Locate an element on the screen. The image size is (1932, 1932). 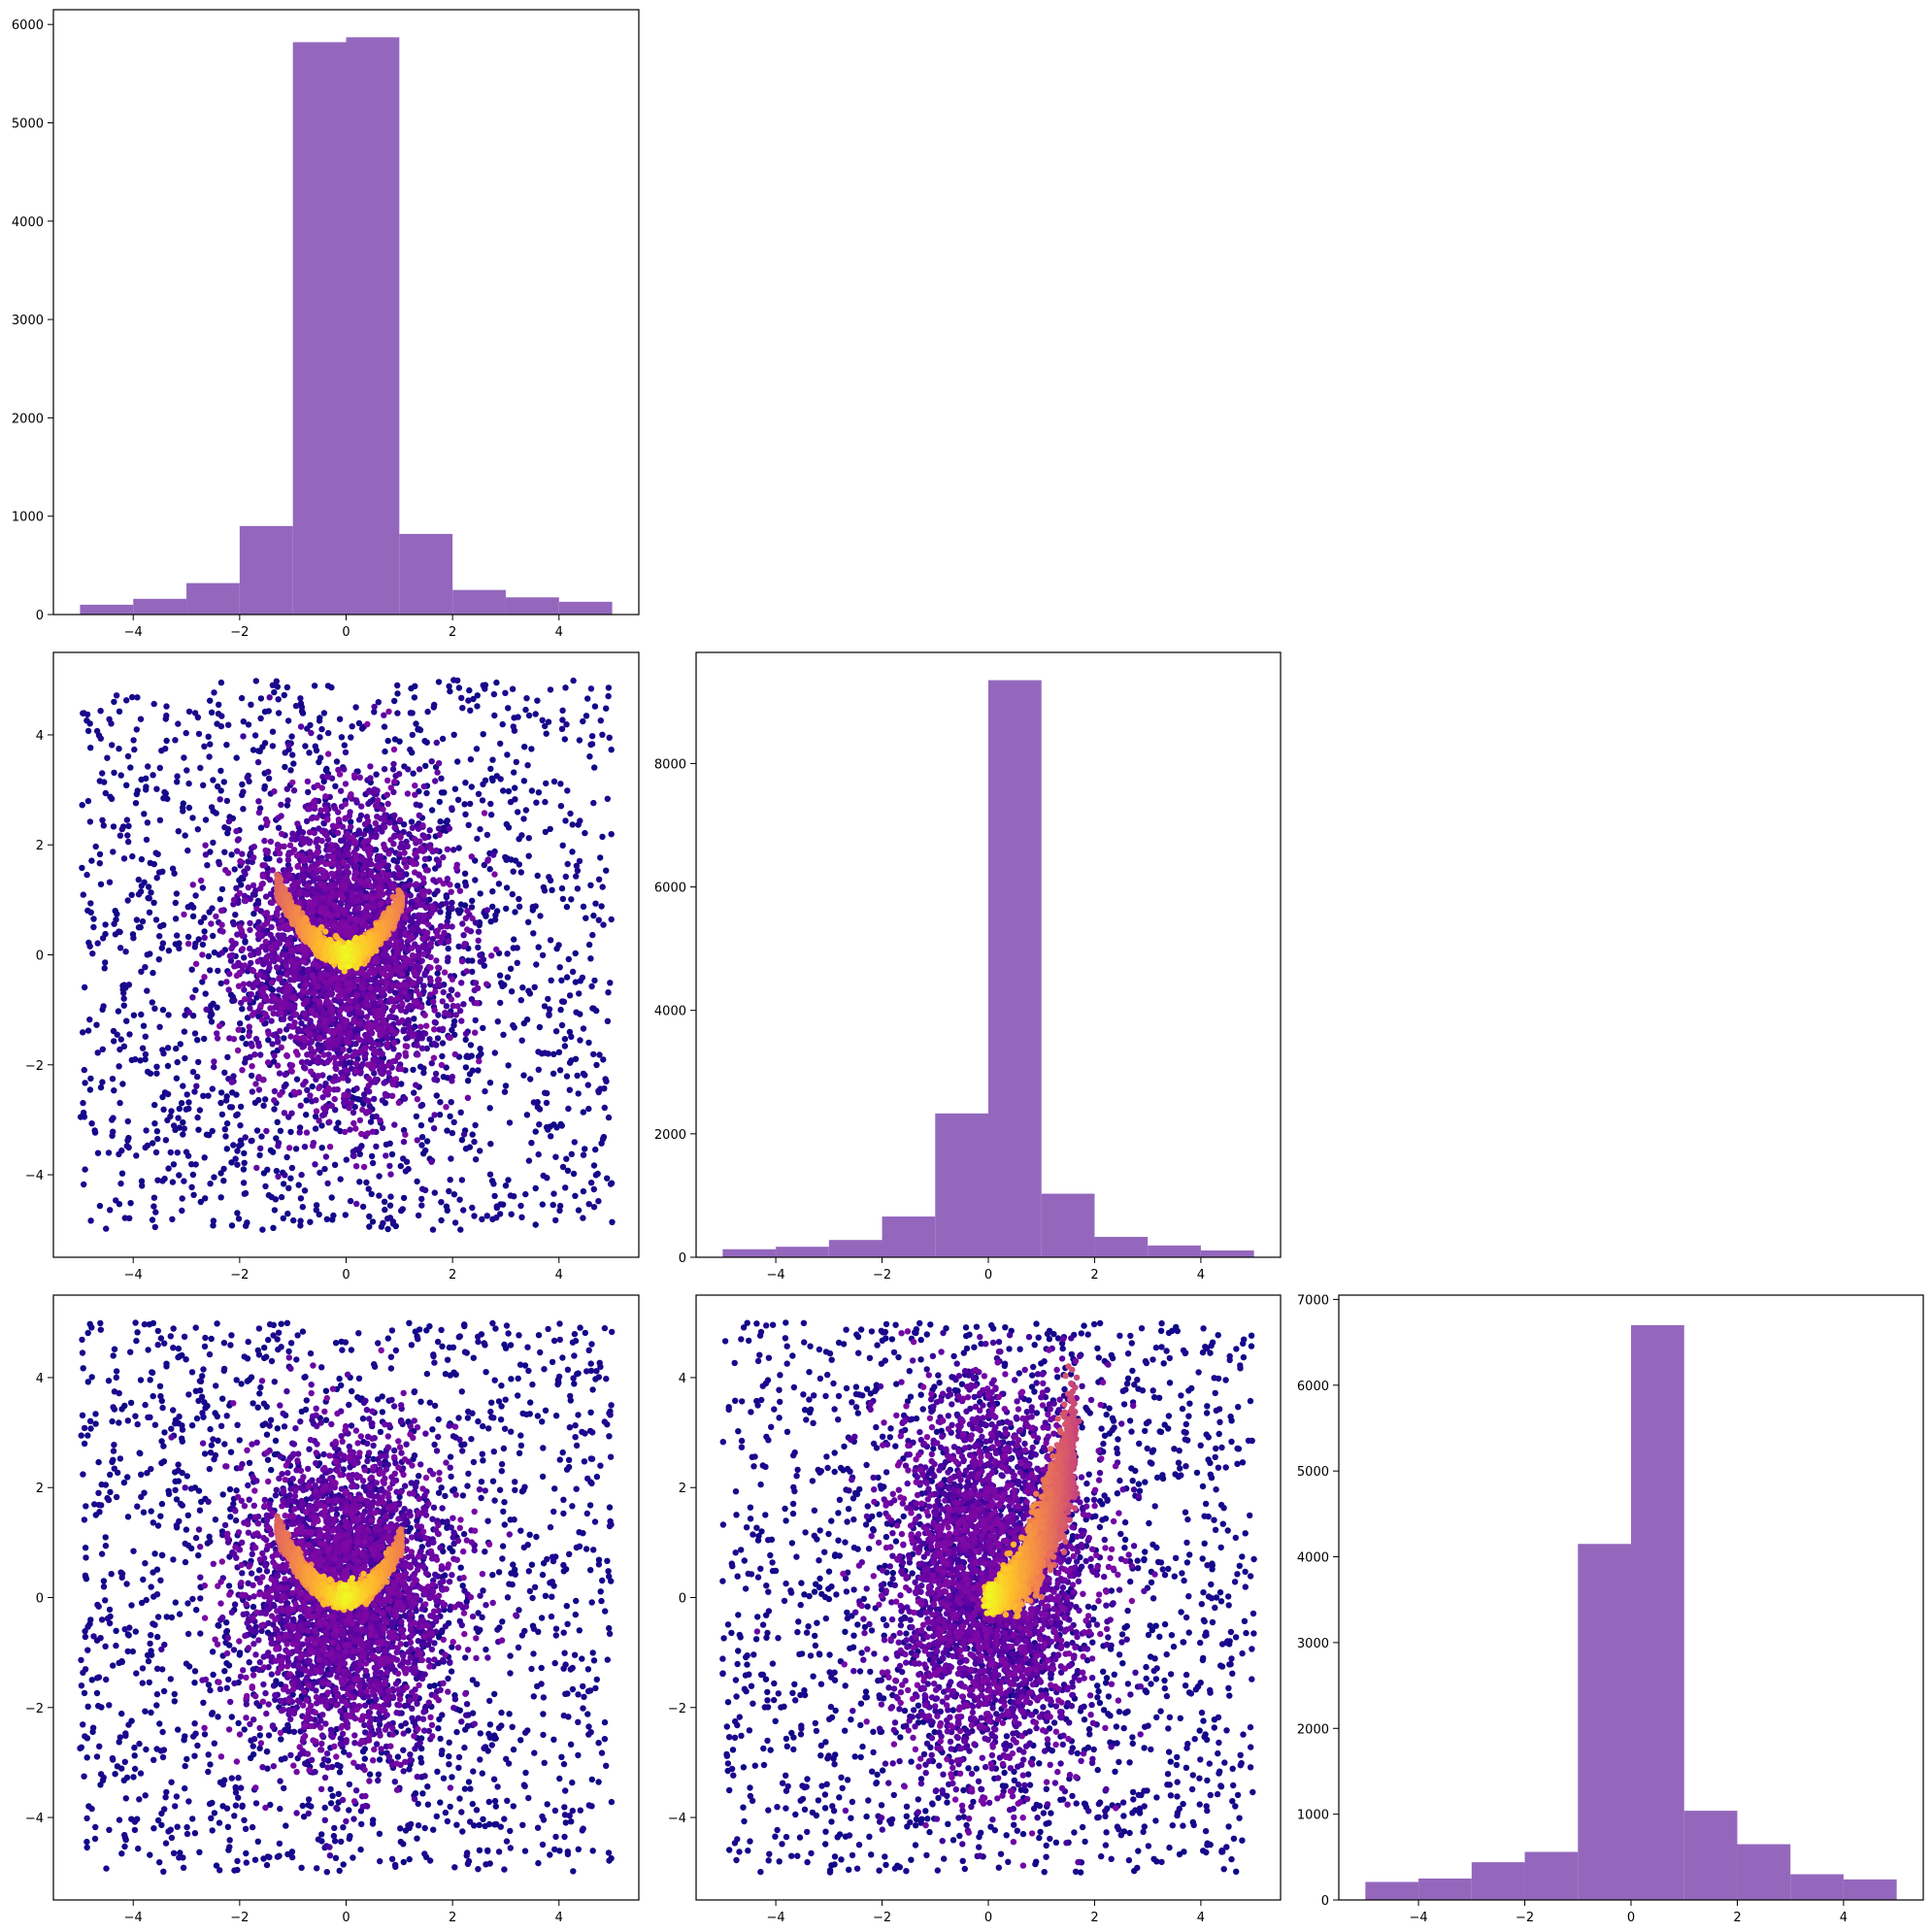
x-tick-label: 2 is located at coordinates (452, 633).